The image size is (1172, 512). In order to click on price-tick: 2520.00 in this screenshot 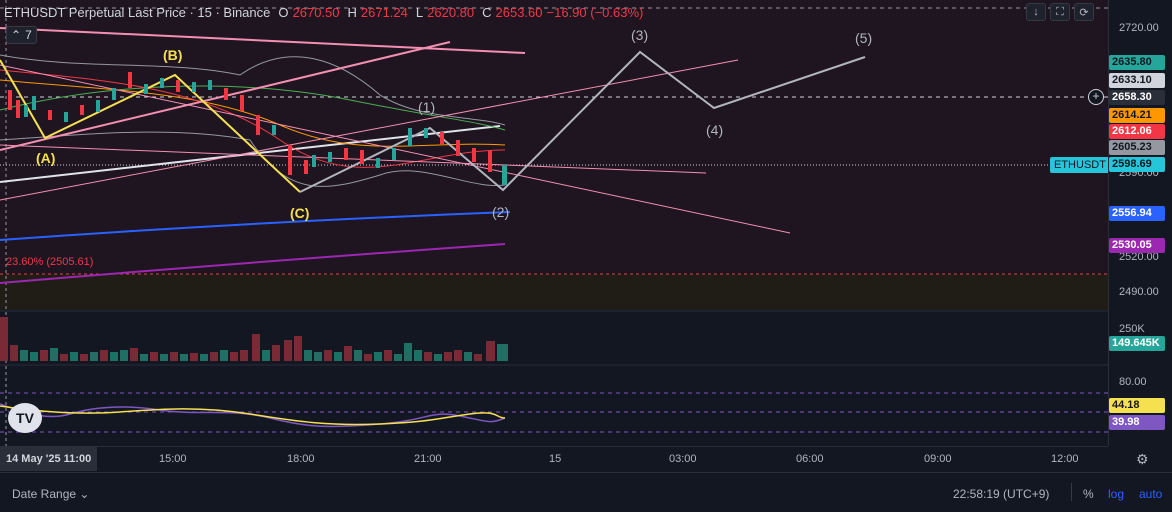, I will do `click(1139, 257)`.